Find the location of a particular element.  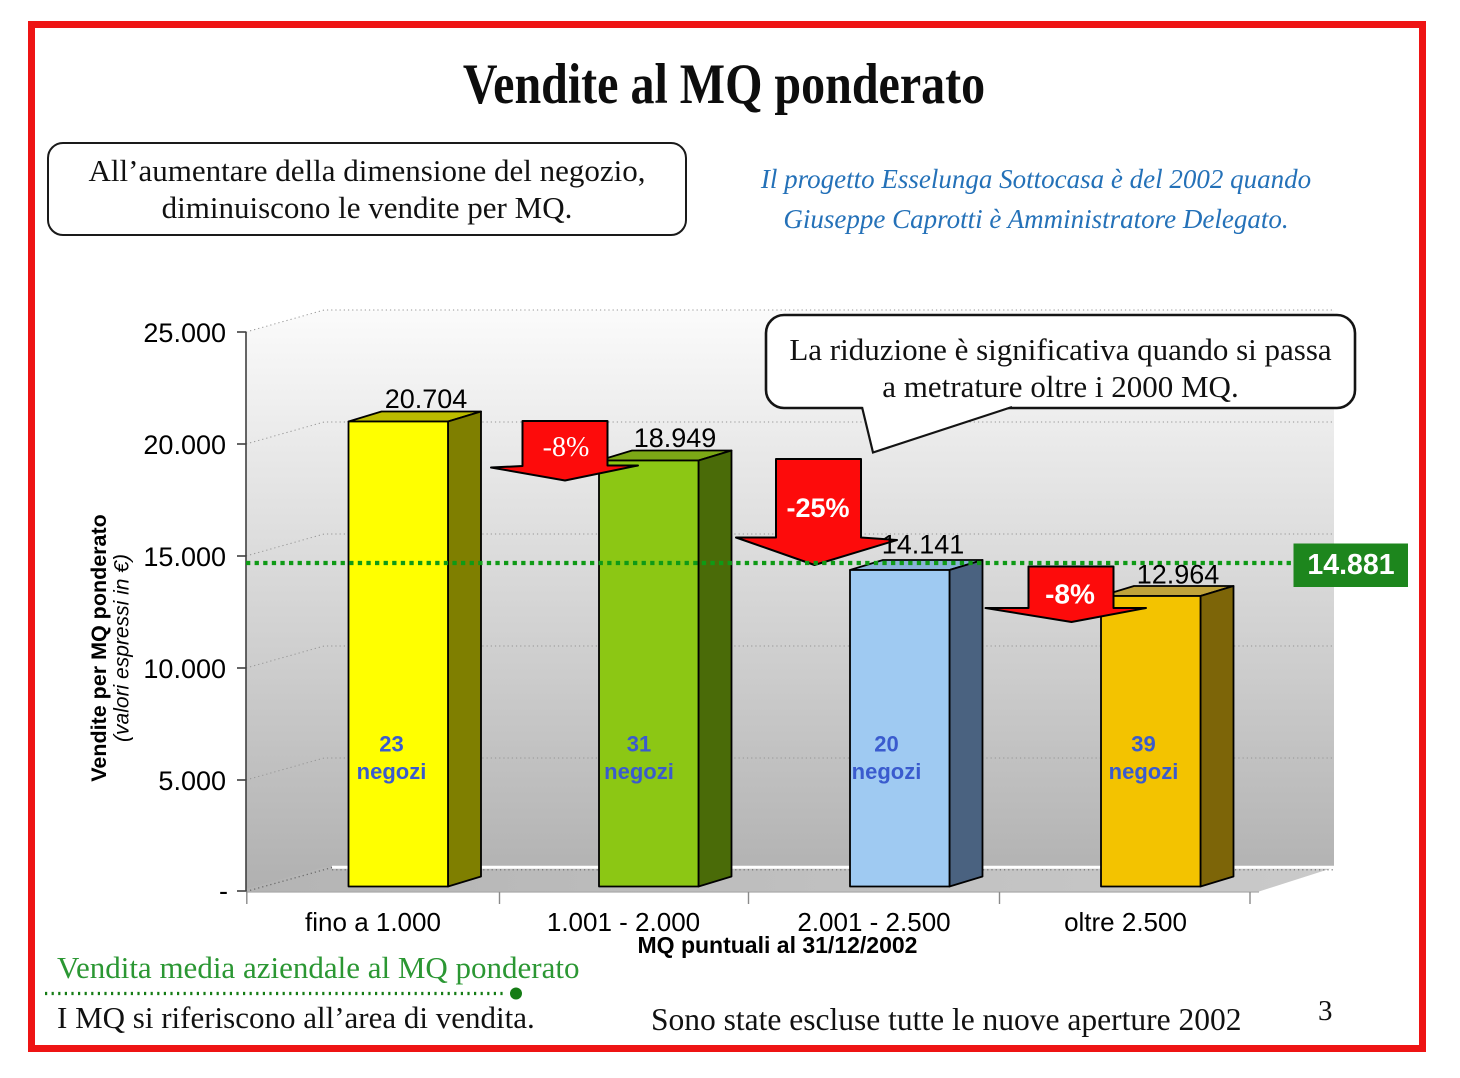

svg-text: oltre 2.500 is located at coordinates (1125, 922).